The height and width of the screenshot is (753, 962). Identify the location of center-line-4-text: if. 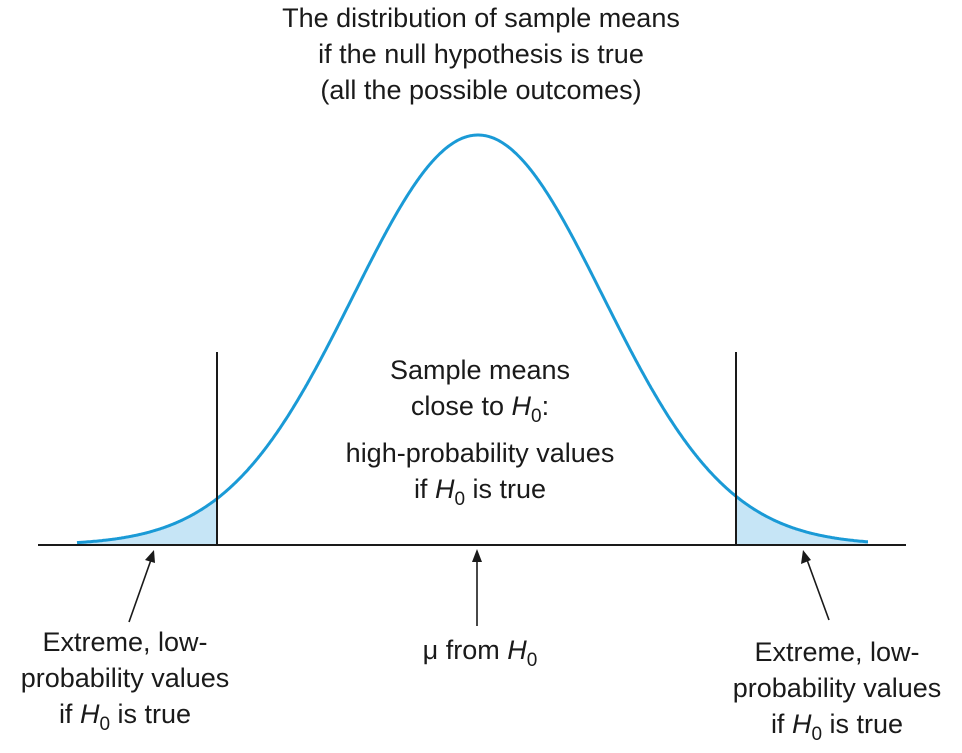
(424, 489).